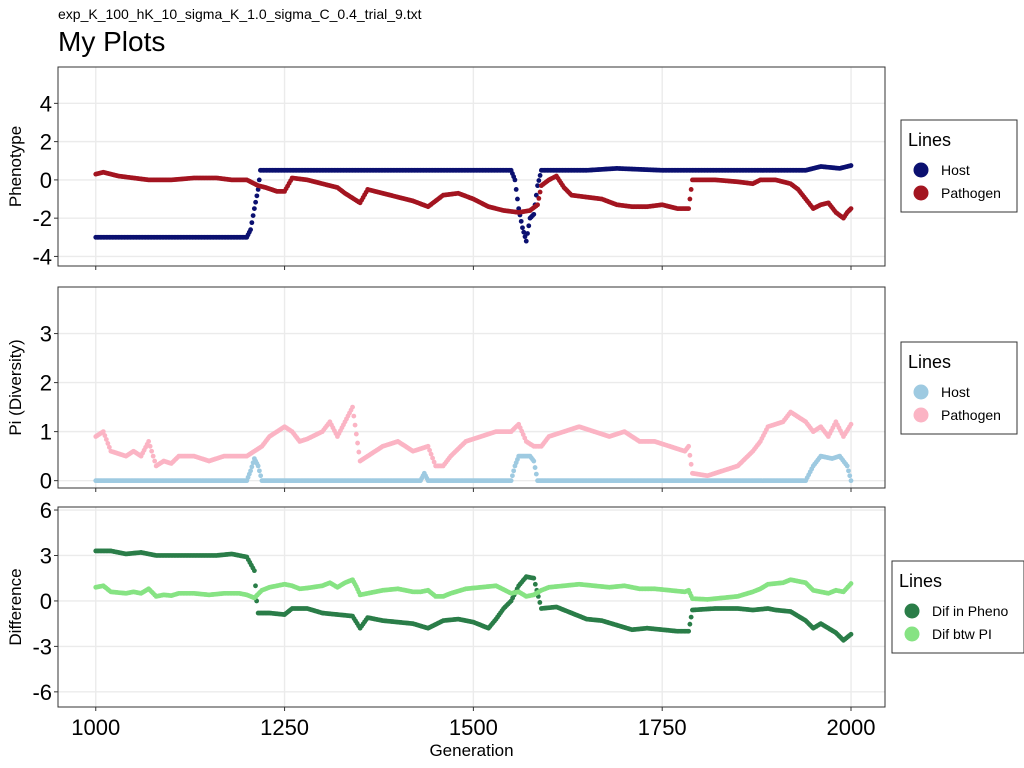 The width and height of the screenshot is (1024, 768). Describe the element at coordinates (46, 510) in the screenshot. I see `y-tick-label: 6` at that location.